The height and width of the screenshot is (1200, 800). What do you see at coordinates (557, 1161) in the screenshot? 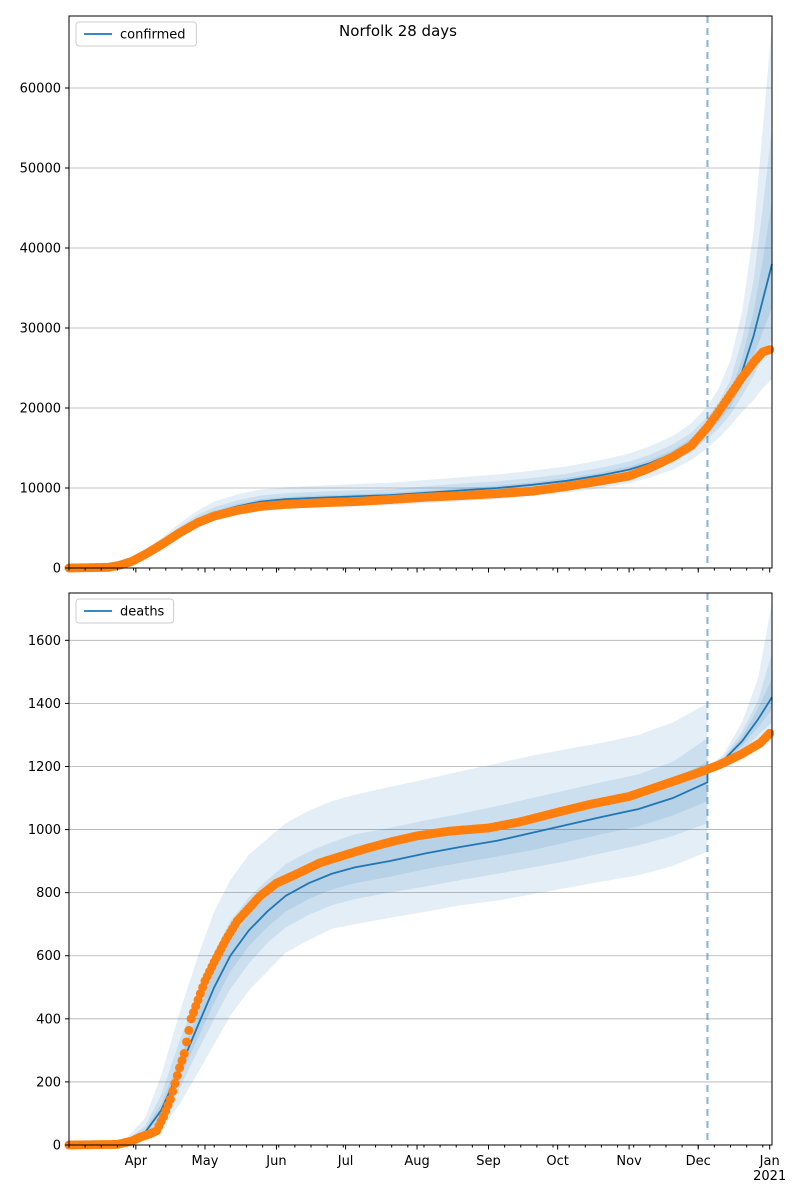
I see `x-tick-label: Oct` at bounding box center [557, 1161].